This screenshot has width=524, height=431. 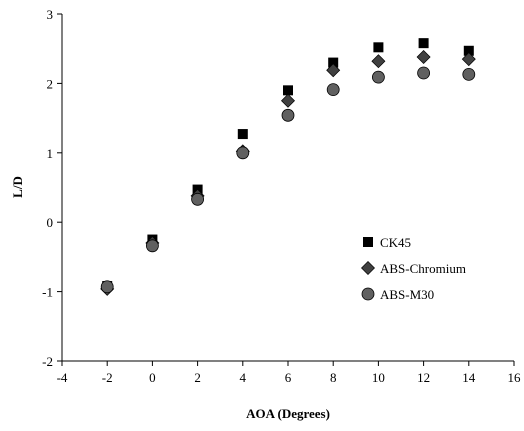 I want to click on x-tick-label: 6, so click(x=288, y=377).